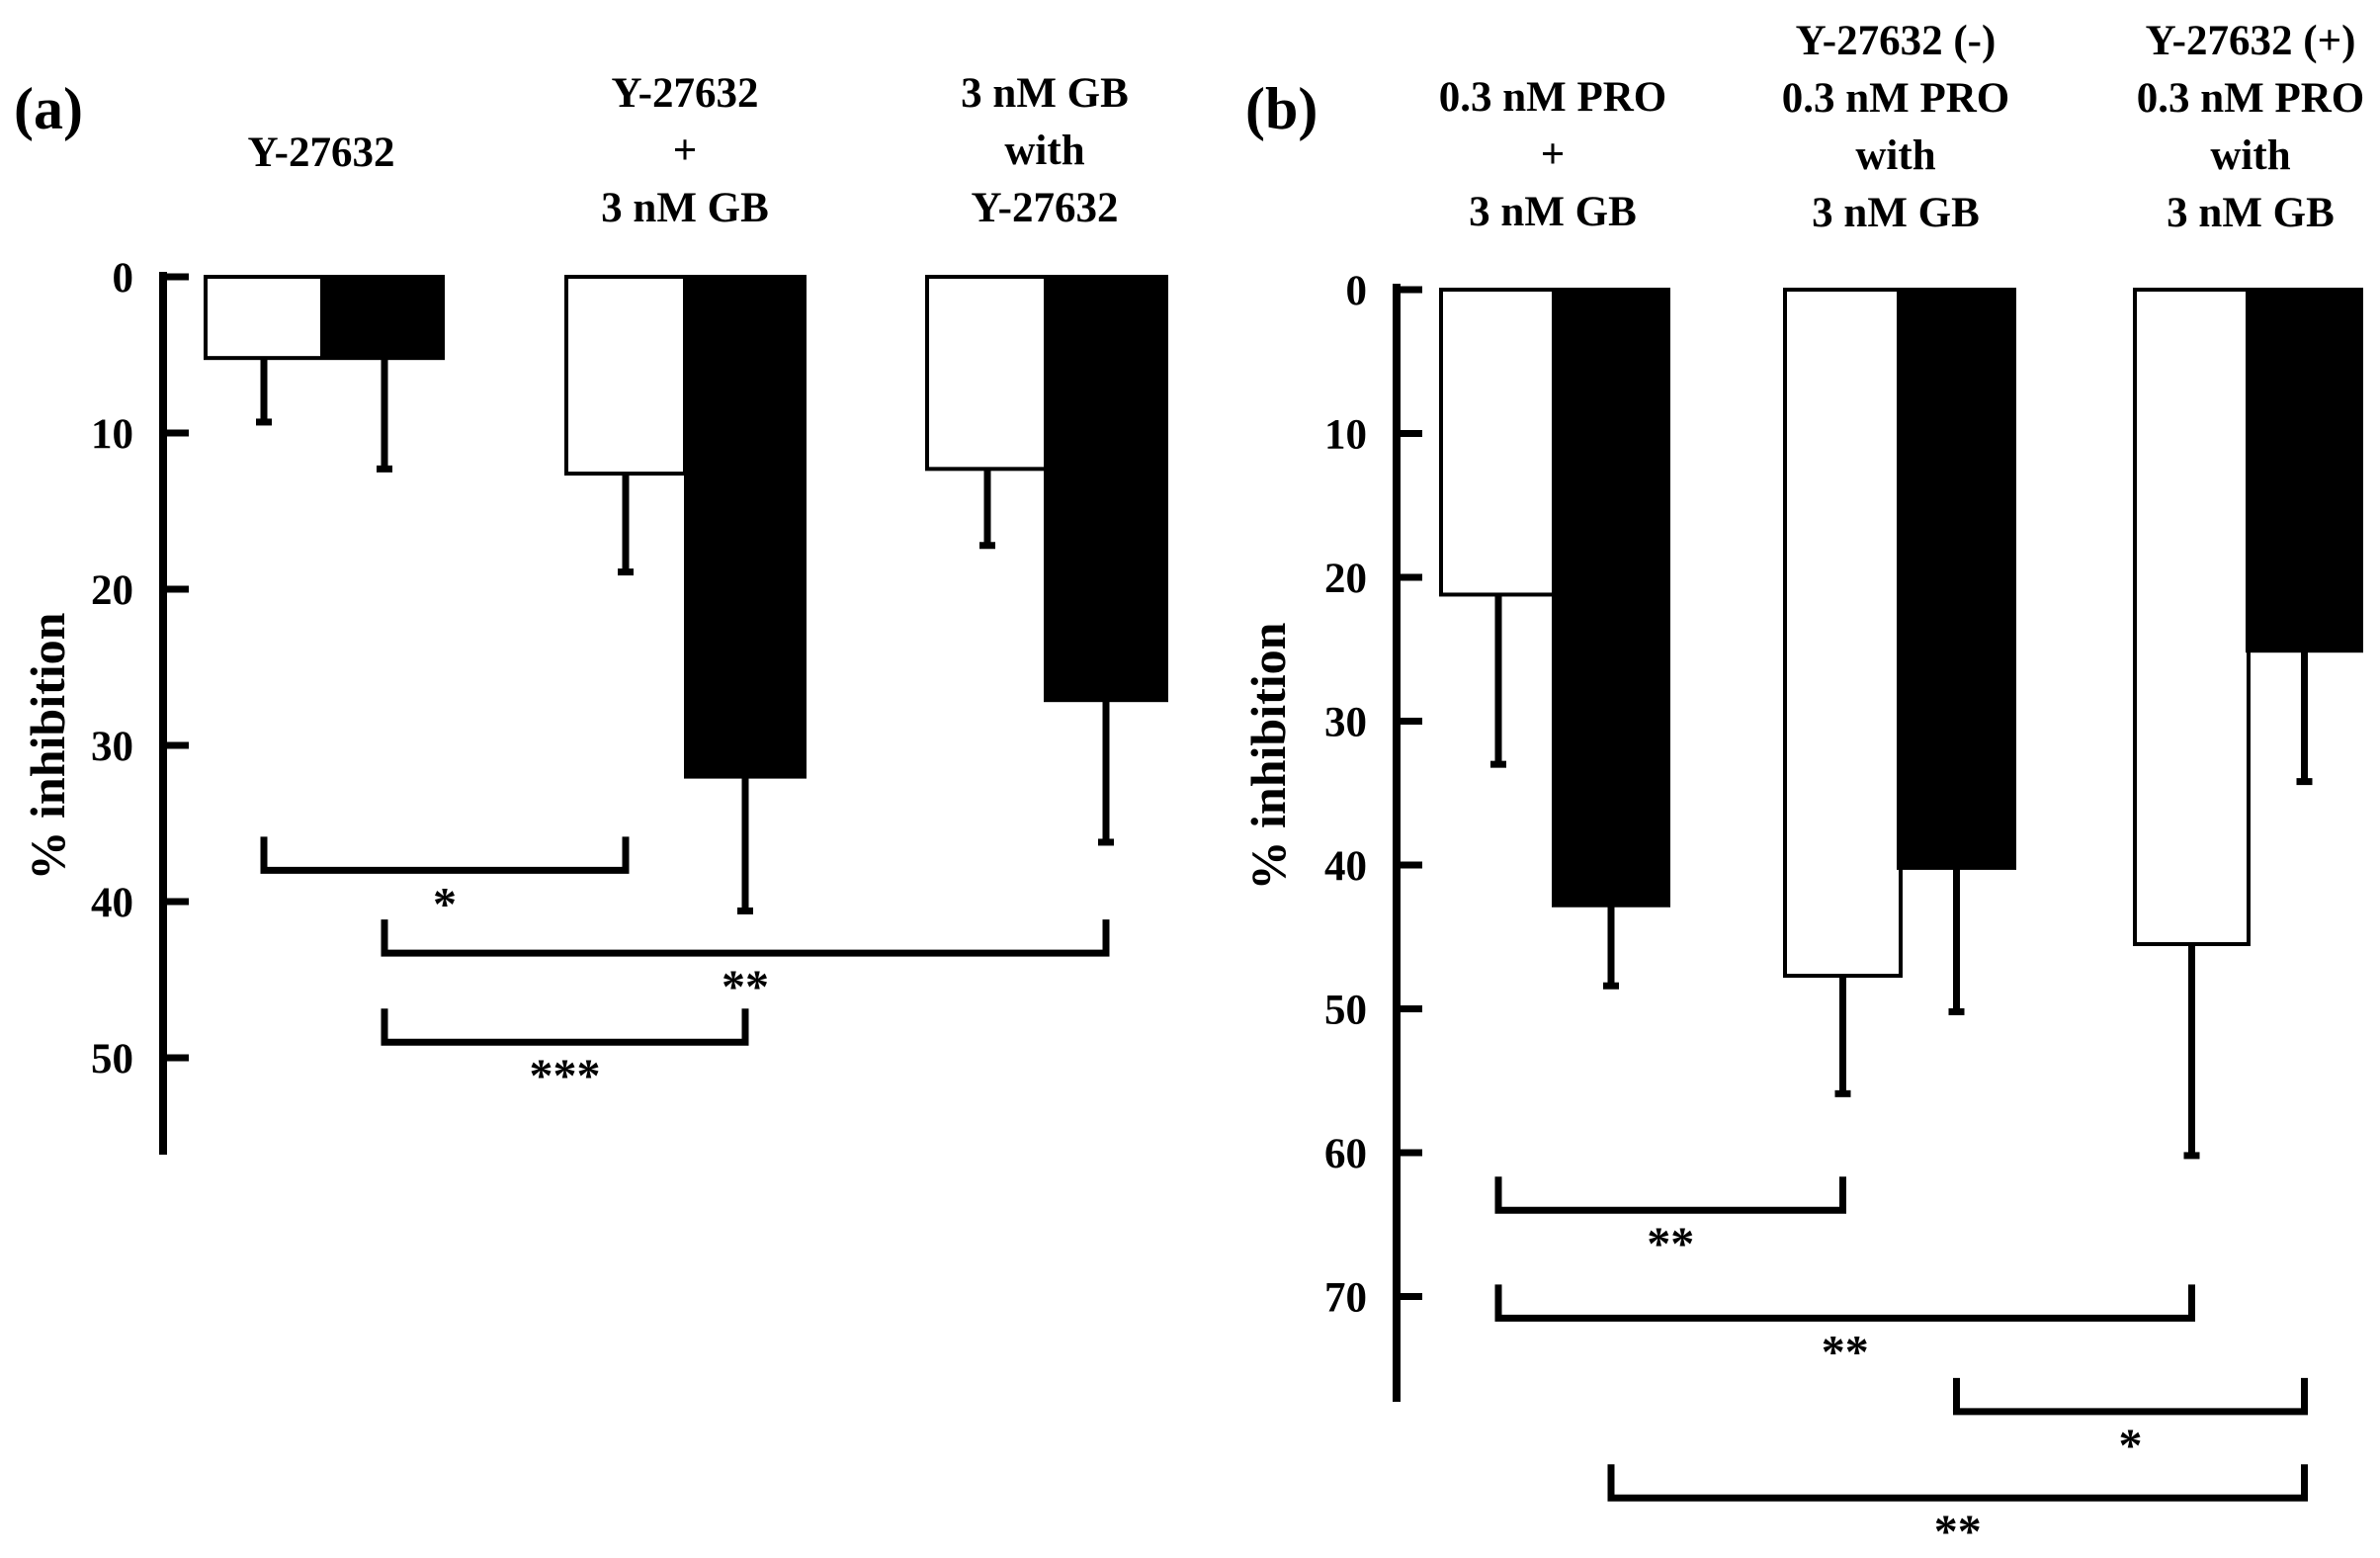 This screenshot has height=1558, width=2380. What do you see at coordinates (112, 434) in the screenshot?
I see `panel-a-y-tick-label: 10` at bounding box center [112, 434].